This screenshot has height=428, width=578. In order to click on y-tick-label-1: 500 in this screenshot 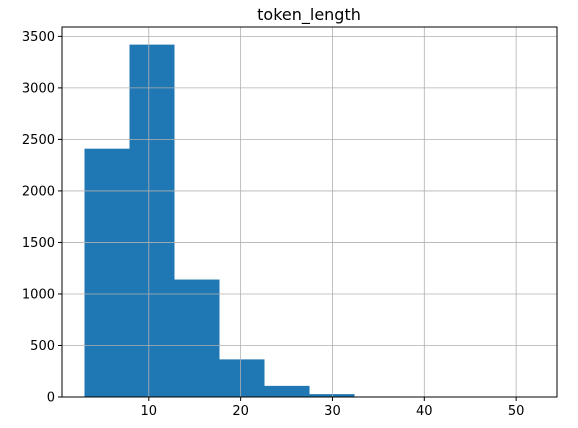, I will do `click(42, 346)`.